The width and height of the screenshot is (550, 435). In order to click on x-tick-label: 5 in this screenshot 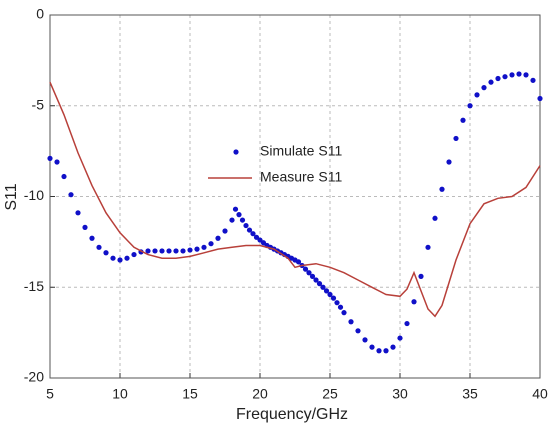, I will do `click(50, 394)`.